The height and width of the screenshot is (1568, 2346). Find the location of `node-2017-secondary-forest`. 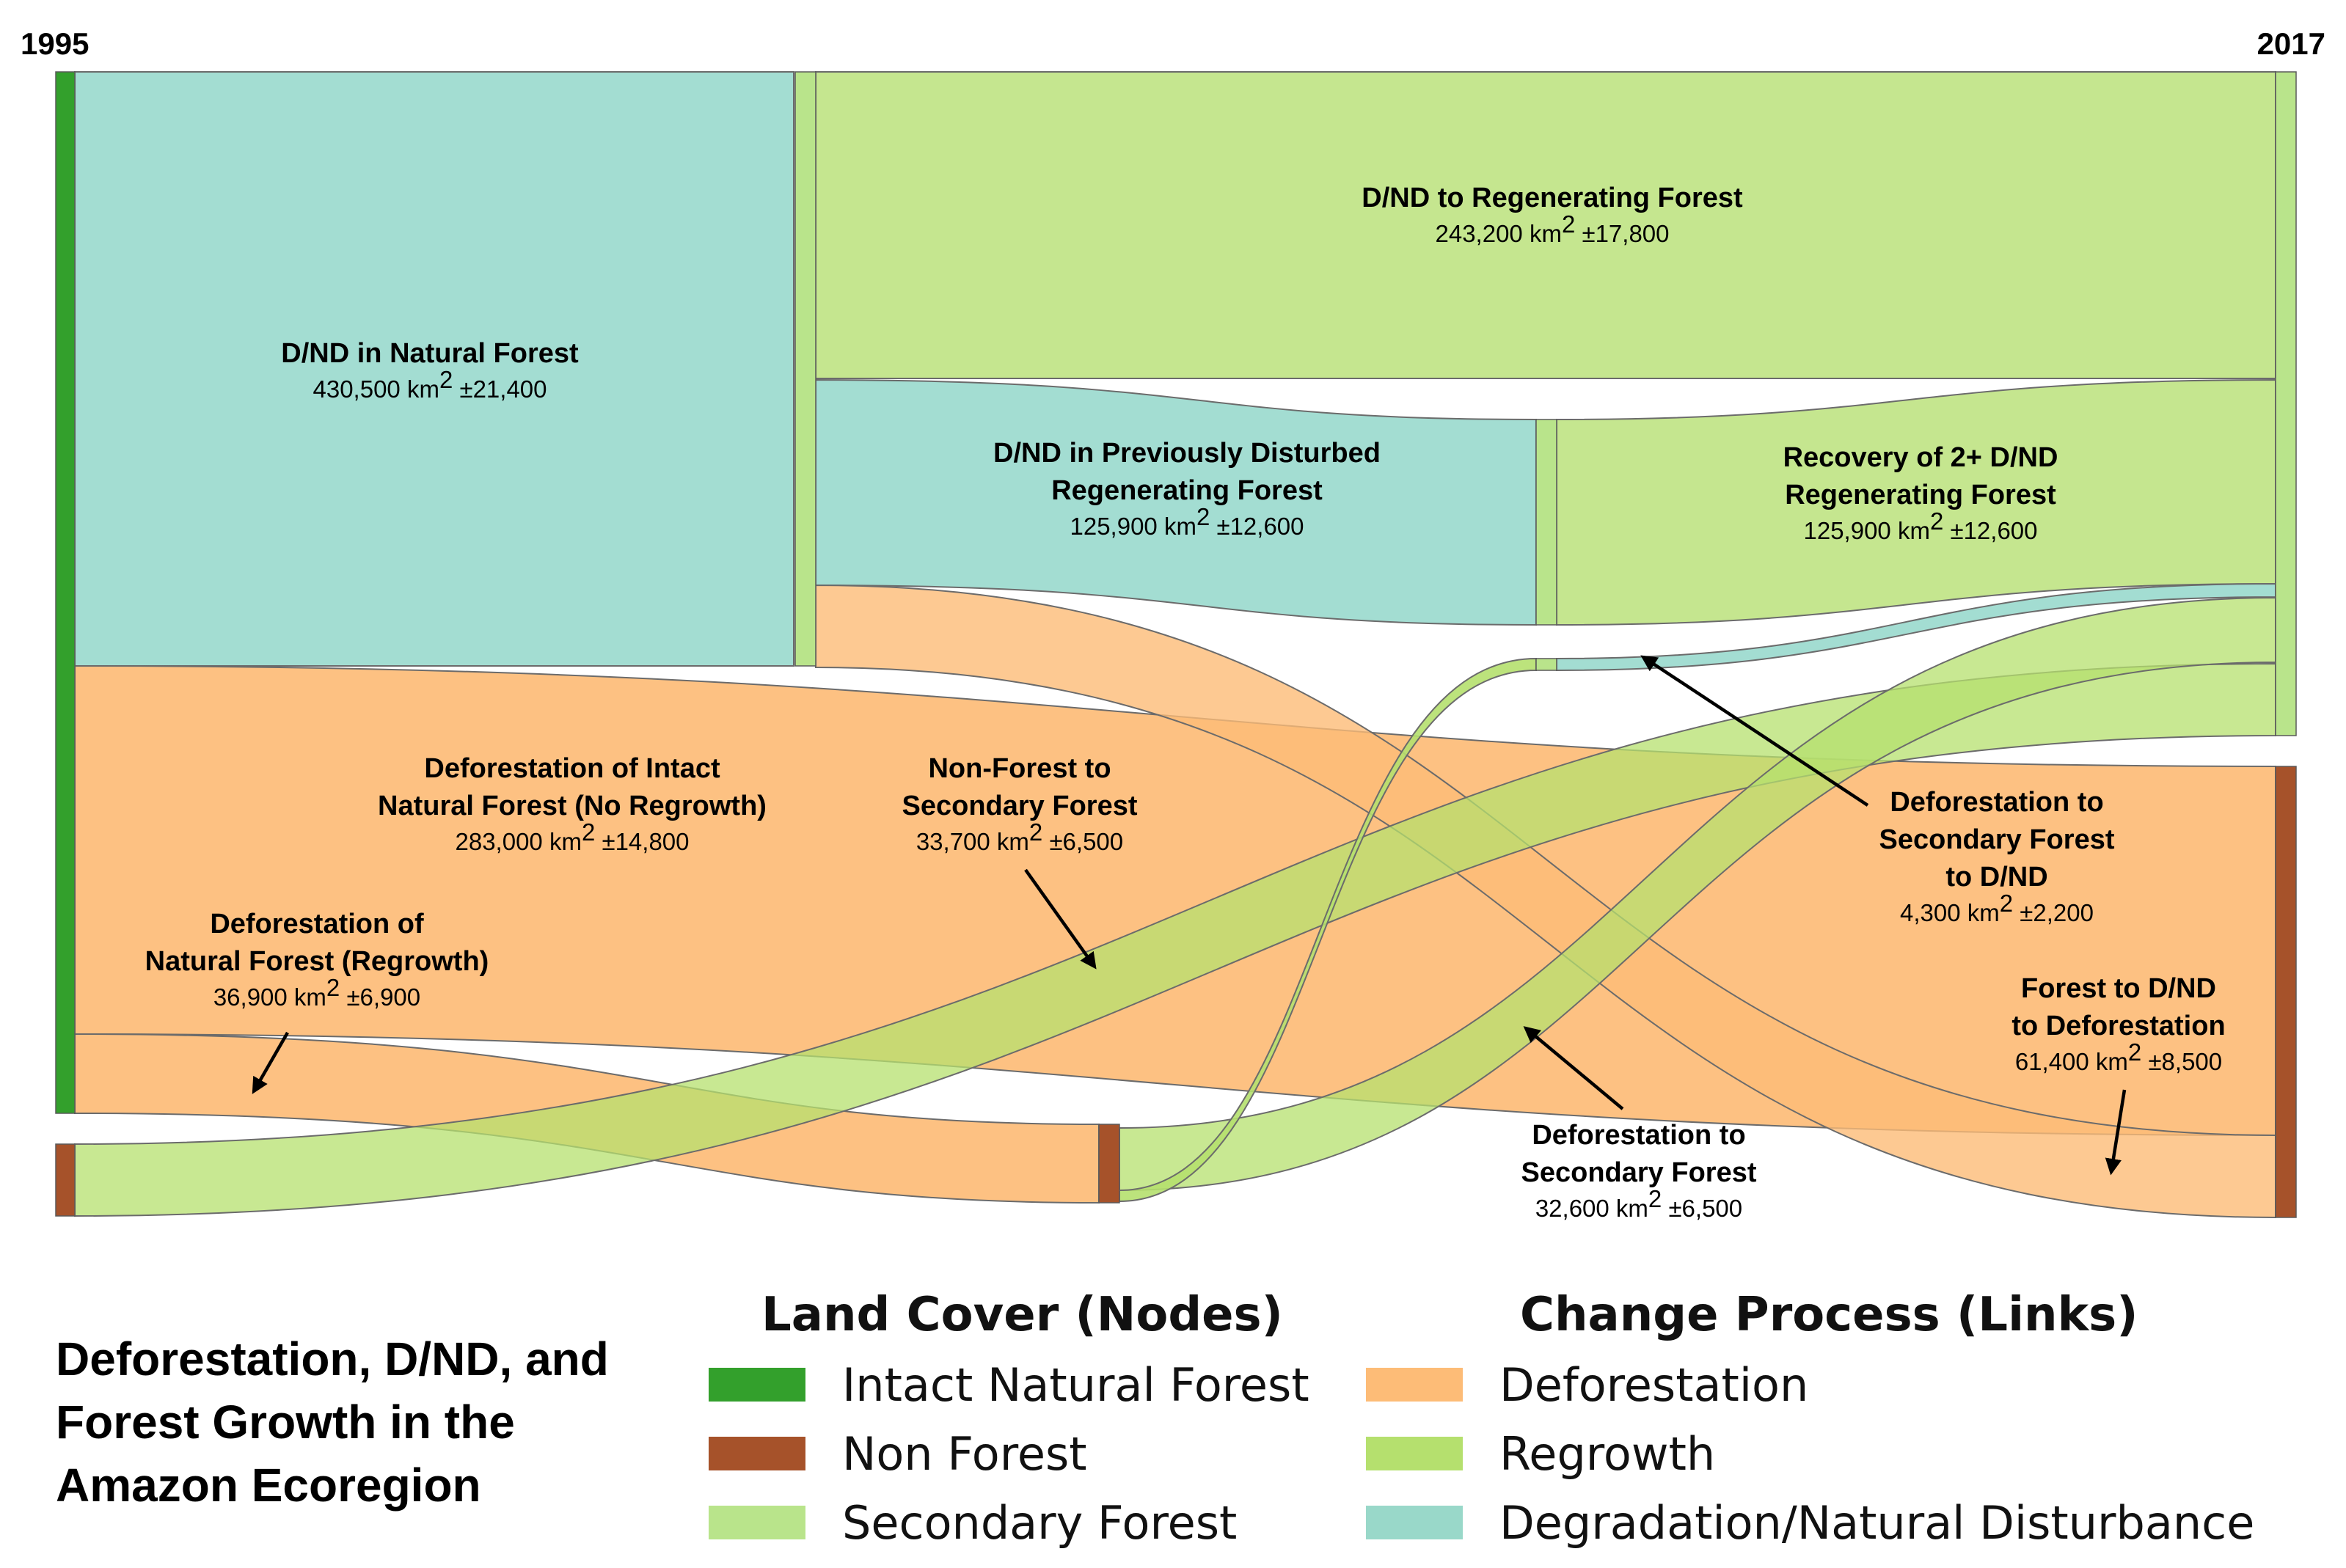

node-2017-secondary-forest is located at coordinates (2286, 403).